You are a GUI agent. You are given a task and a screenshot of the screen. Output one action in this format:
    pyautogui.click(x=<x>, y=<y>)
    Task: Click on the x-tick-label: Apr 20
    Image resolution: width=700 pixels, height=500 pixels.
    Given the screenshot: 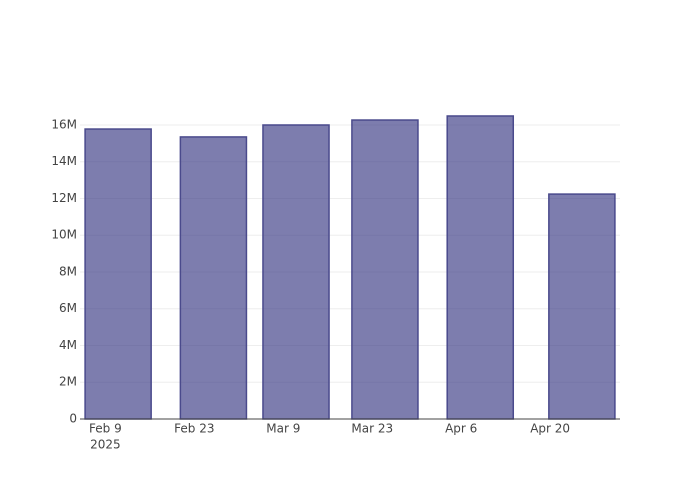 What is the action you would take?
    pyautogui.click(x=550, y=429)
    